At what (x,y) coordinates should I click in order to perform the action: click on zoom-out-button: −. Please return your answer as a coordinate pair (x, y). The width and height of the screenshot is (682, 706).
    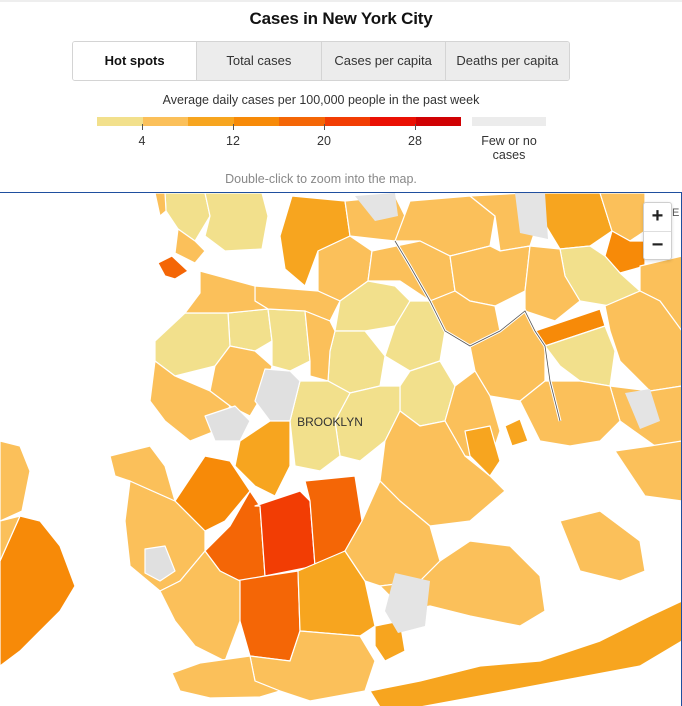
    Looking at the image, I should click on (657, 245).